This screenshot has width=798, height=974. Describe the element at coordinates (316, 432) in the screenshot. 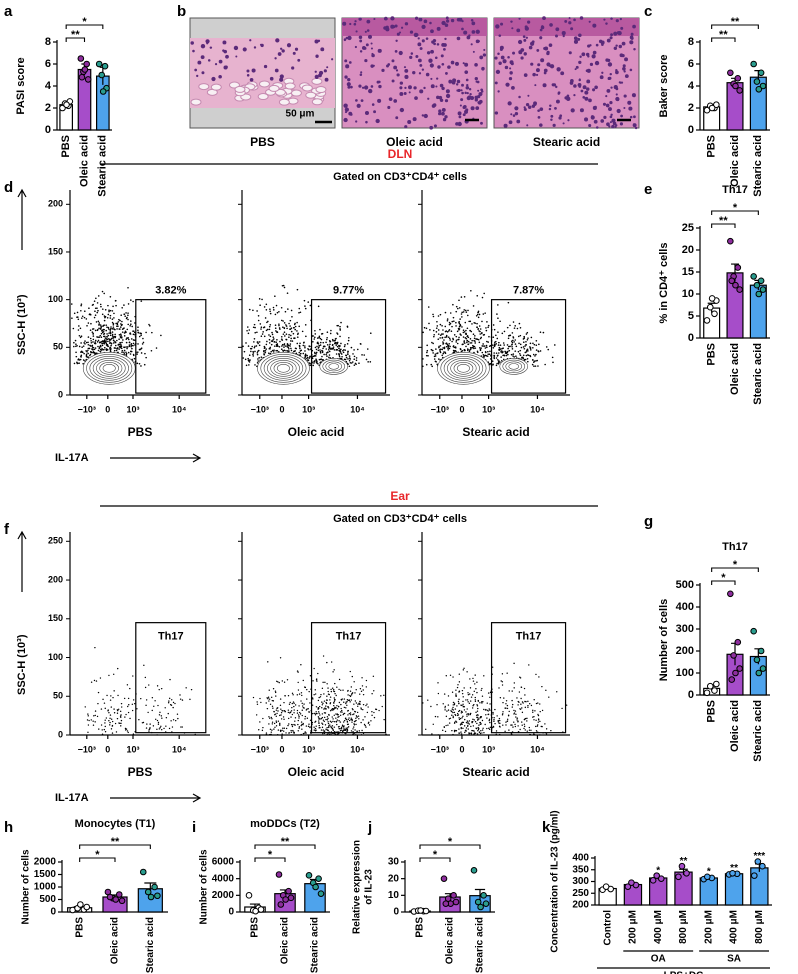

I see `sample-label: Oleic acid` at that location.